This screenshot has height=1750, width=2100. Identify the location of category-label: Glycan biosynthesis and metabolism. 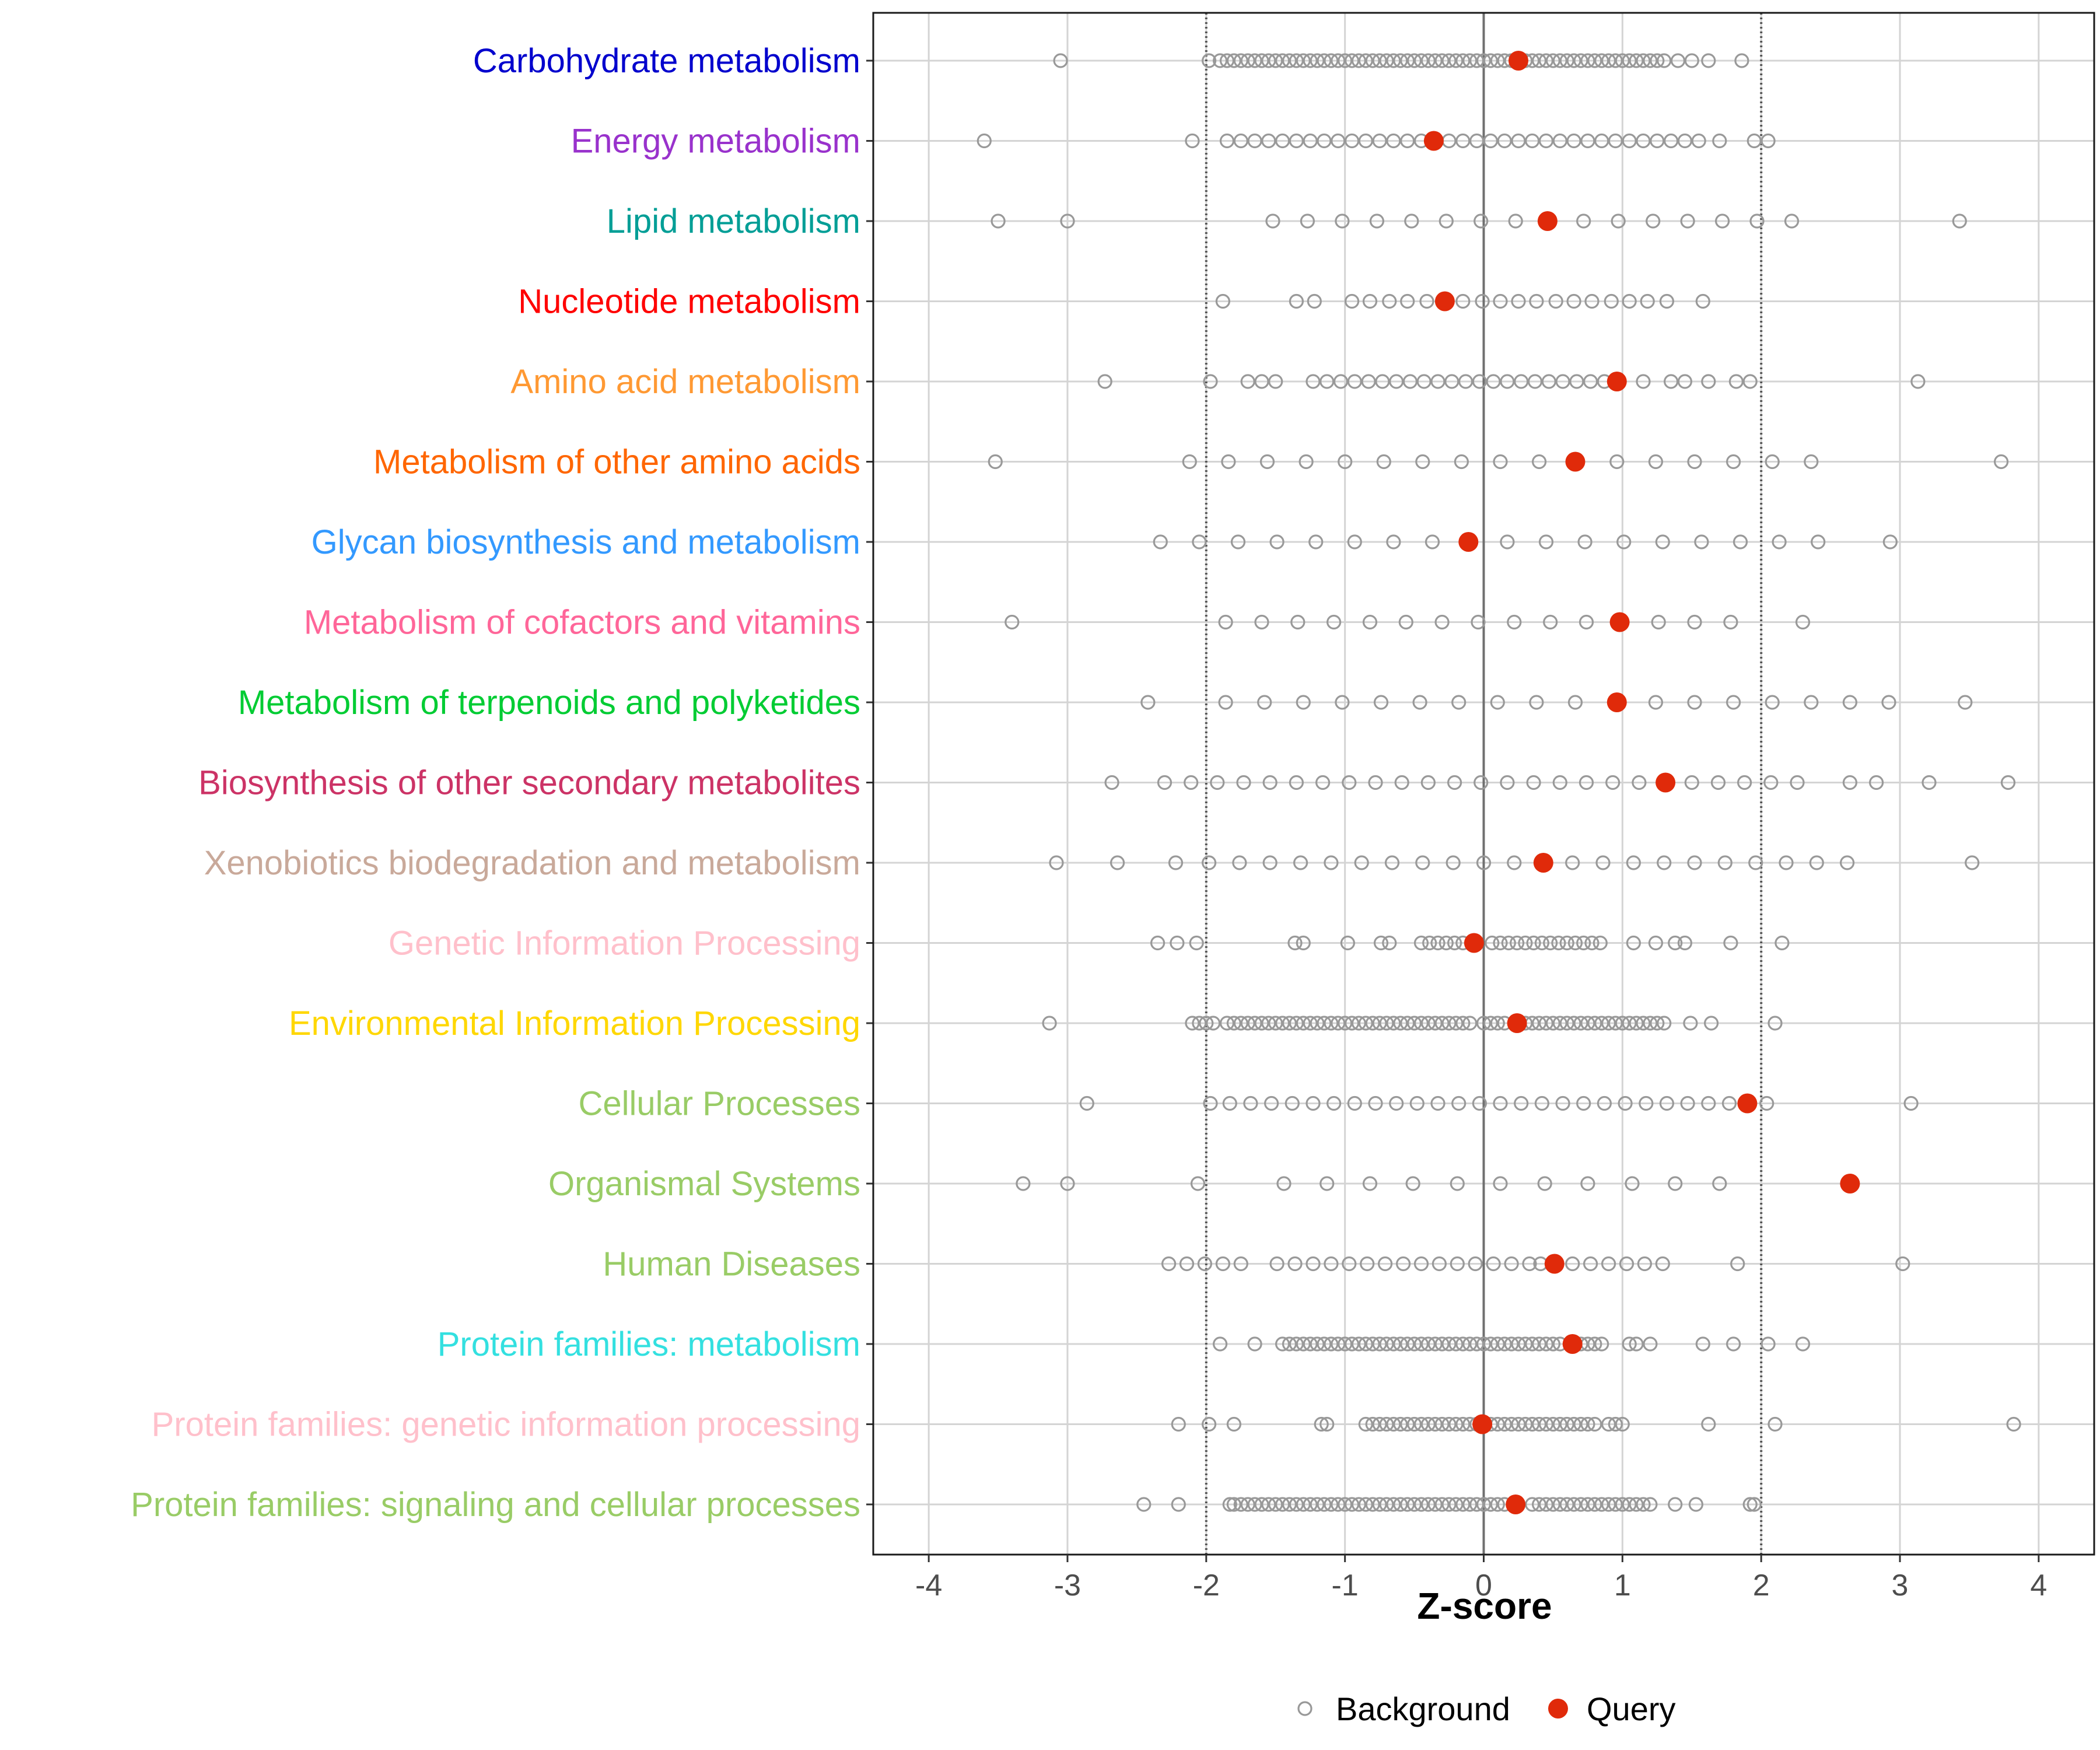
(586, 542).